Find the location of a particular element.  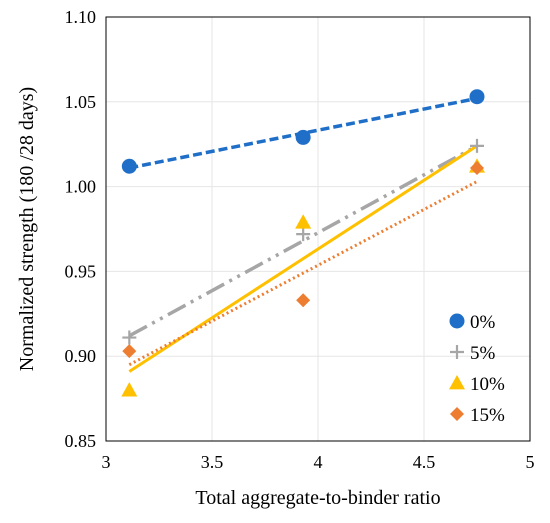

legend-label: 0% is located at coordinates (483, 322).